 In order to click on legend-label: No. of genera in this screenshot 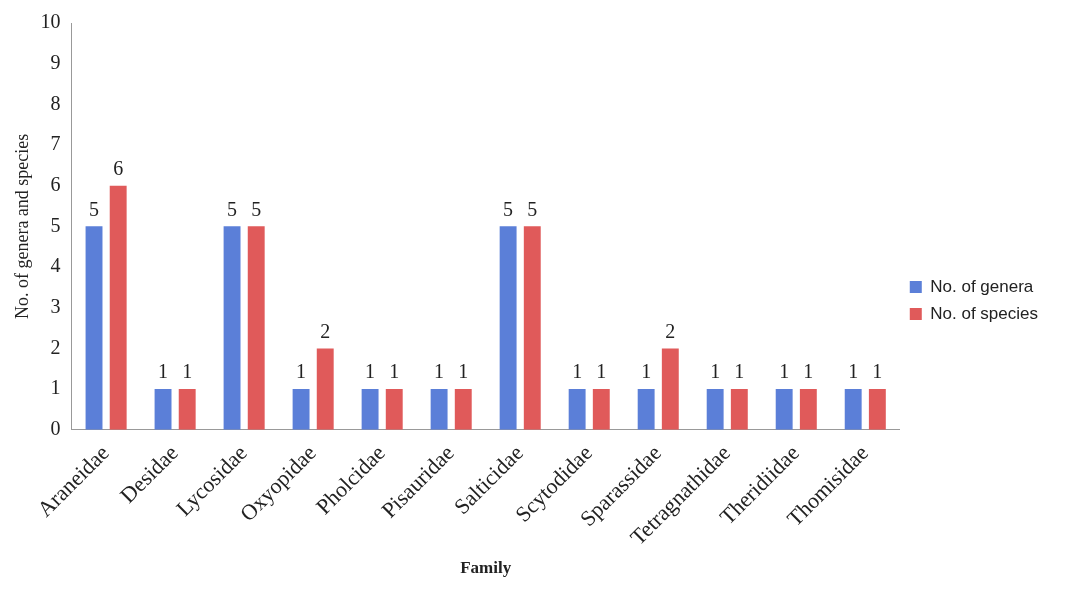, I will do `click(982, 286)`.